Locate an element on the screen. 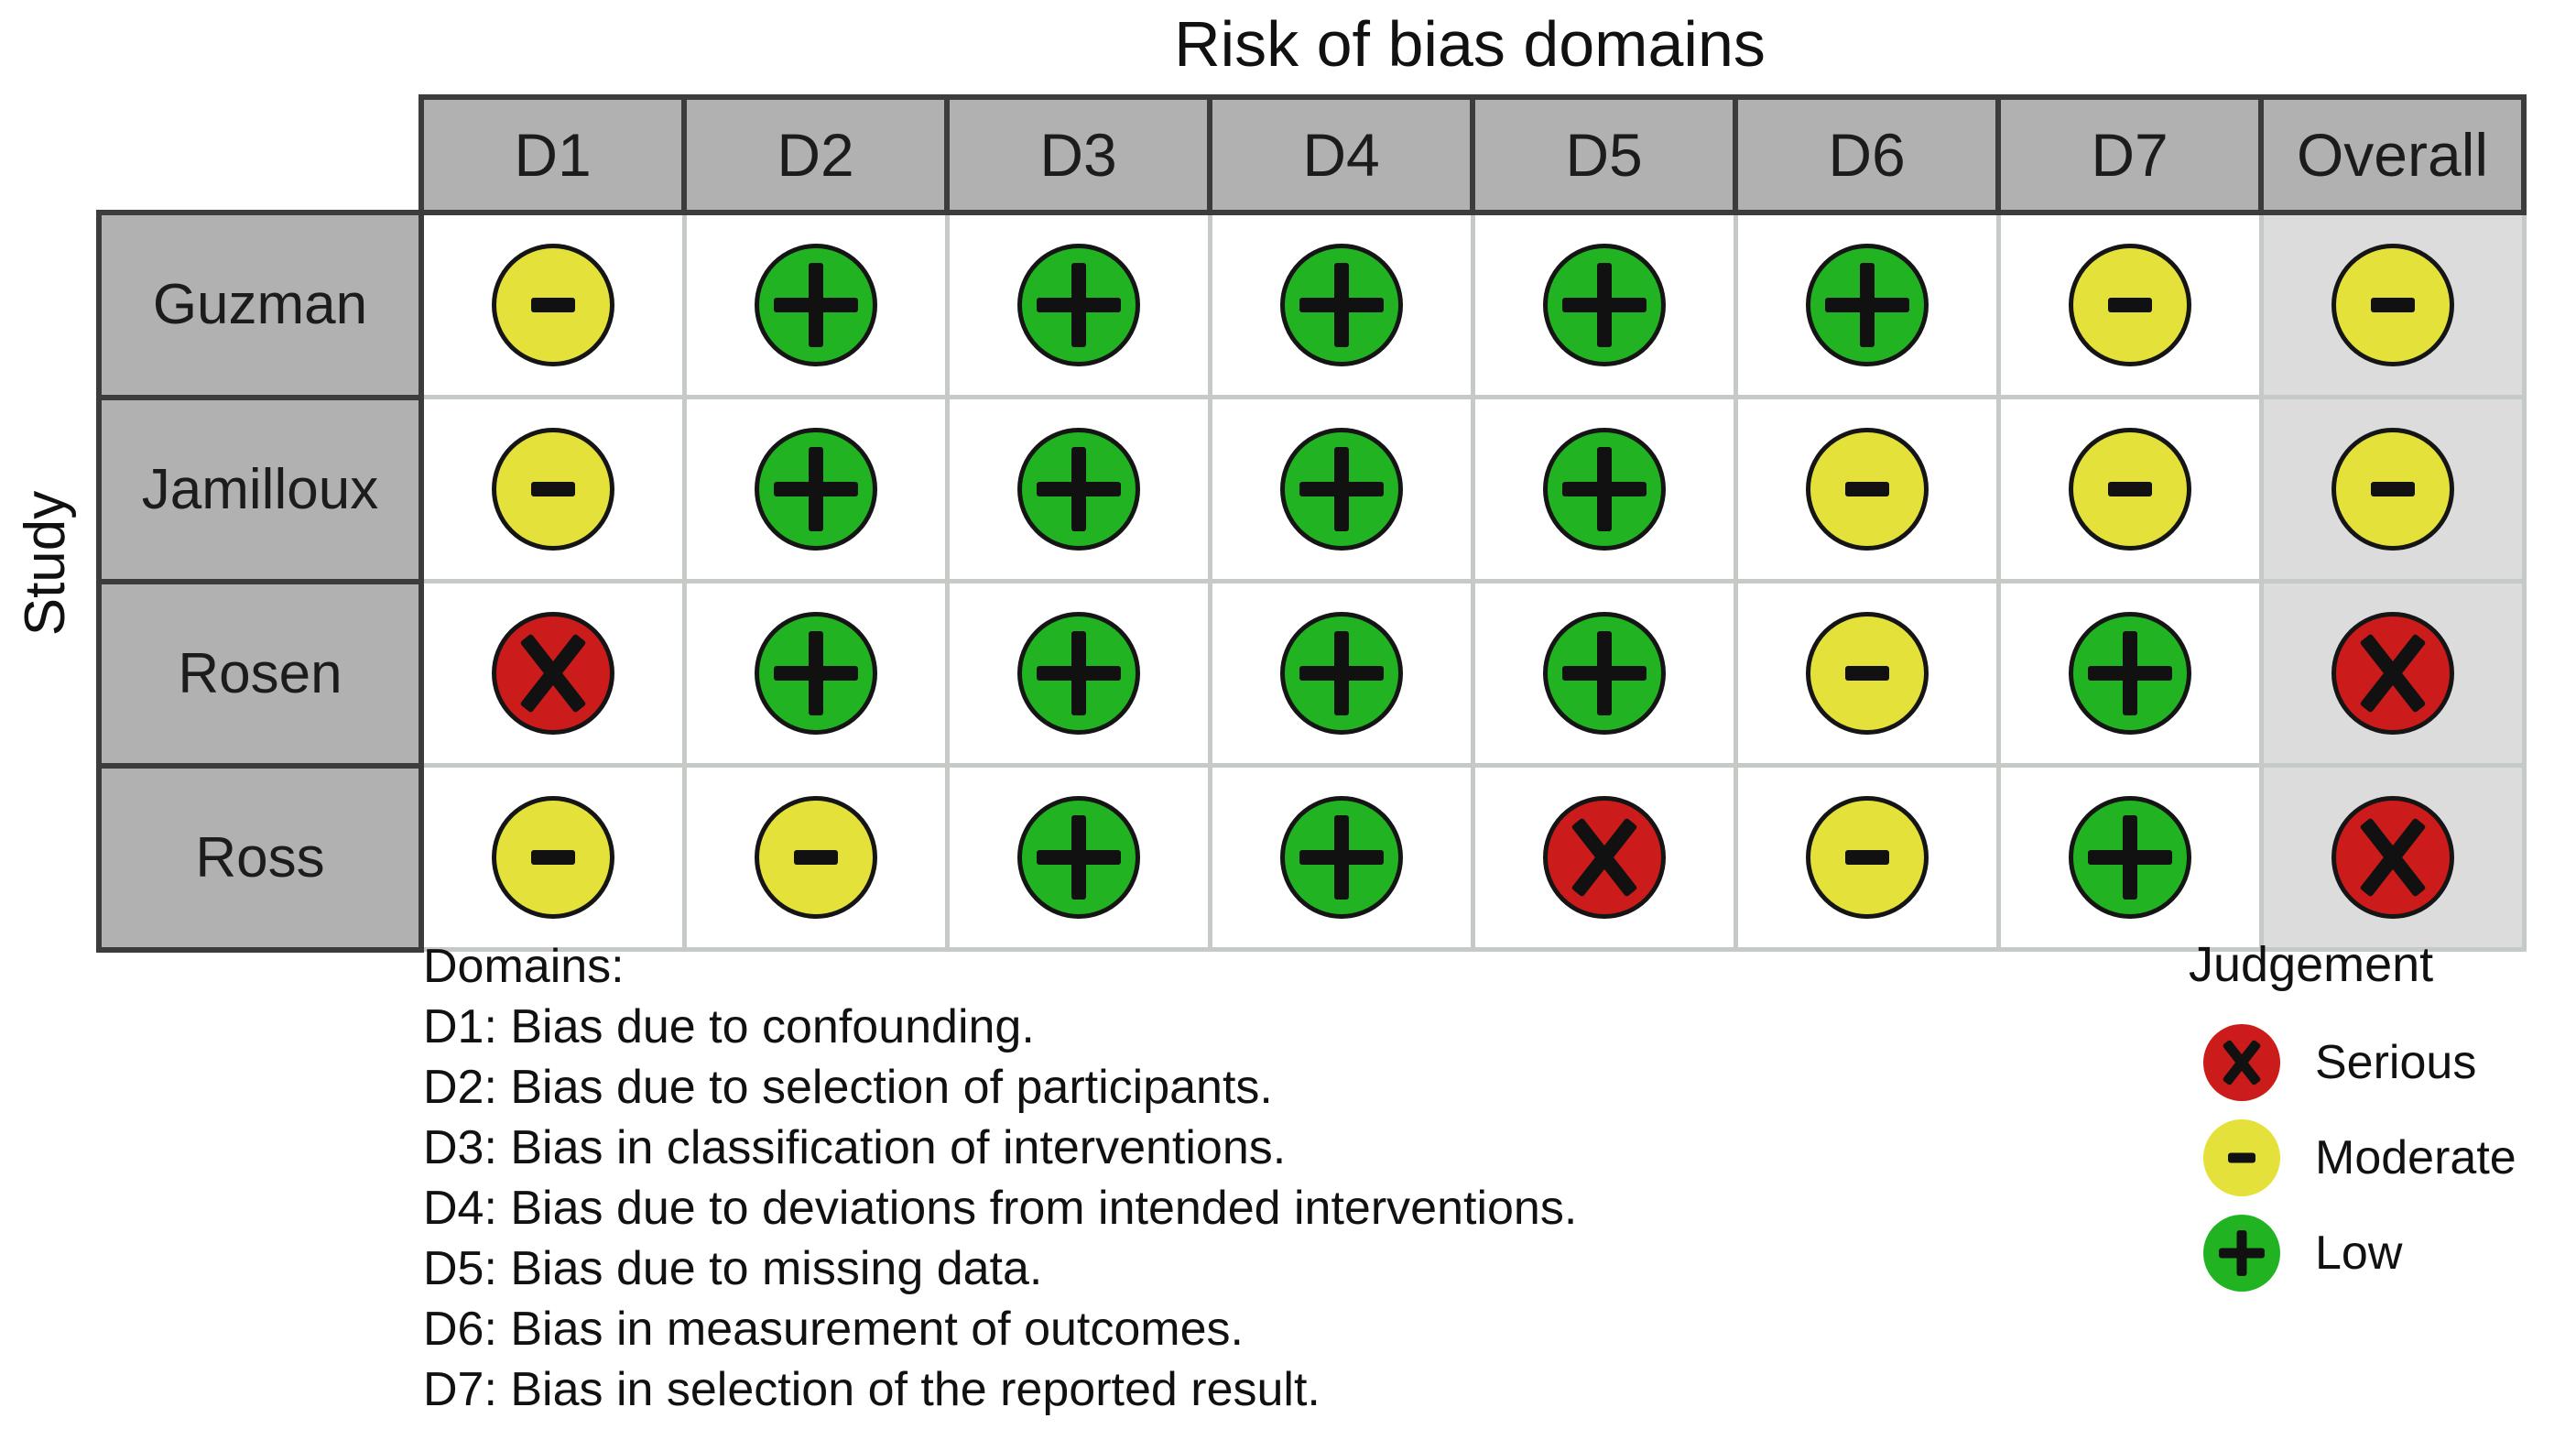  legend-item-moderate: Moderate is located at coordinates (2351, 1157).